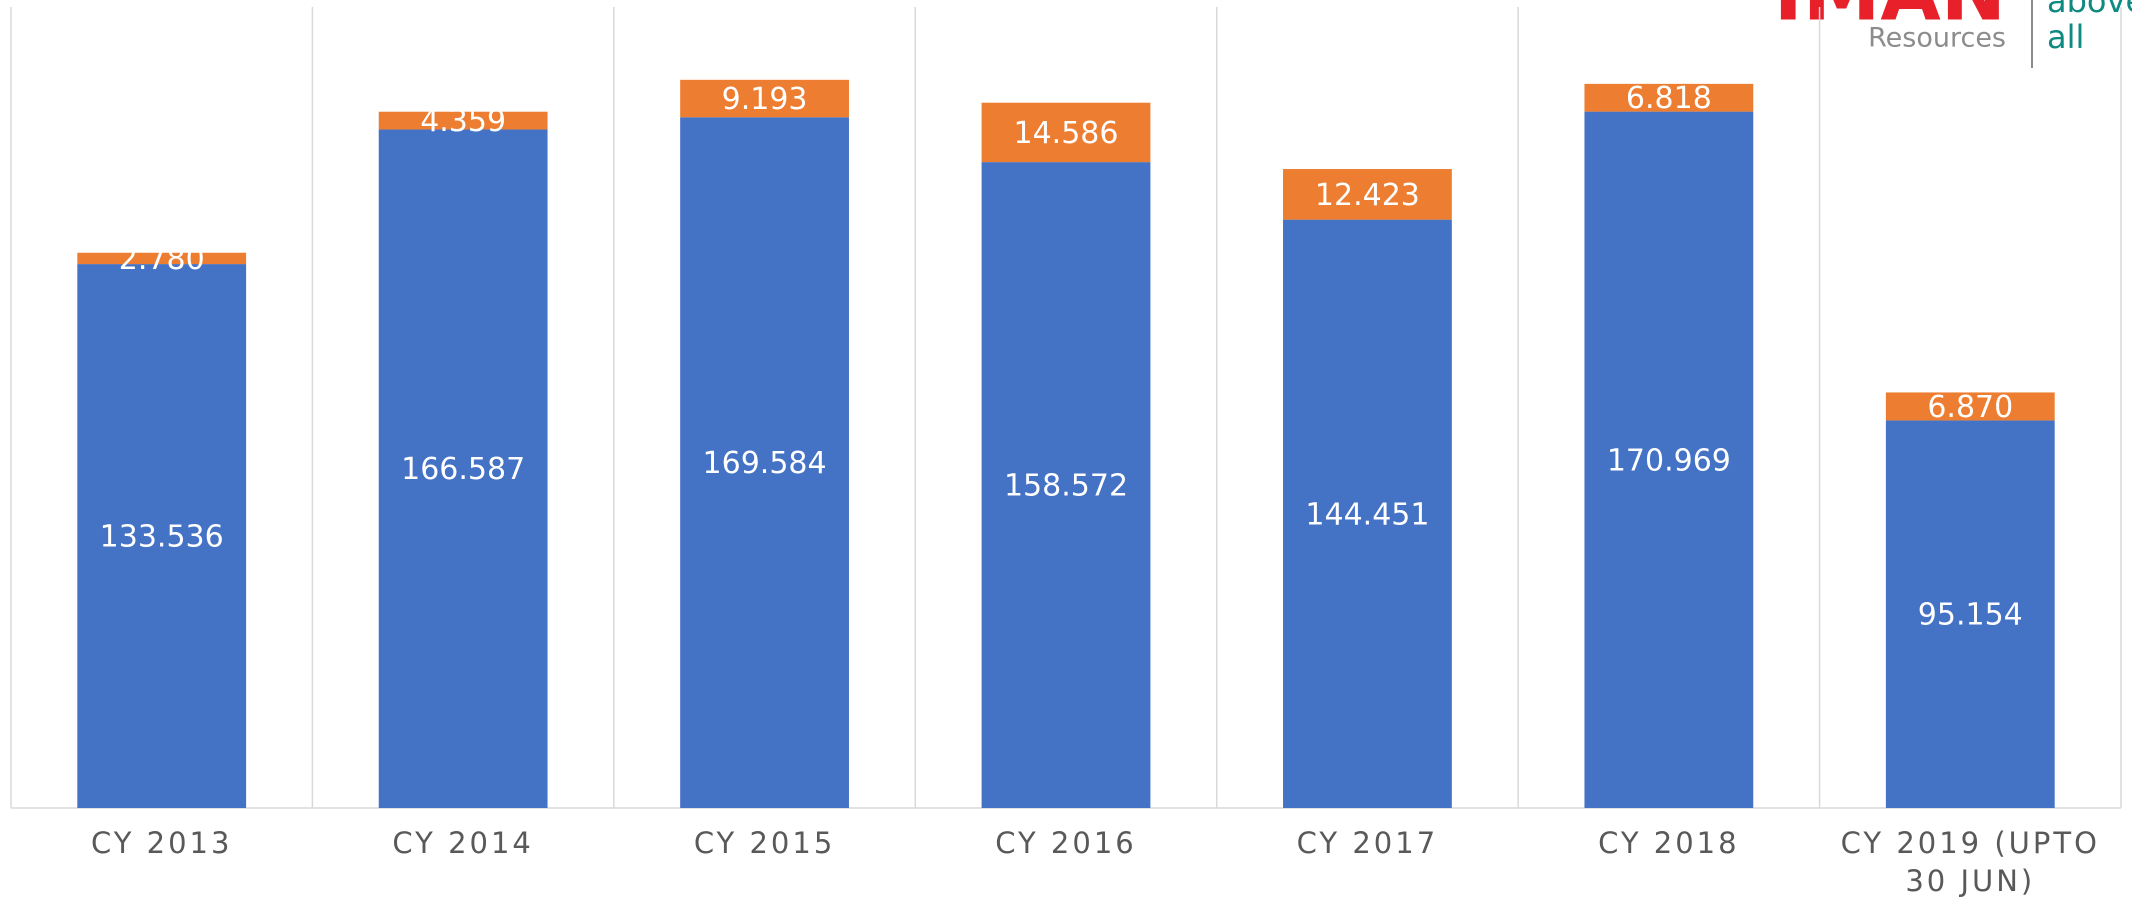 The width and height of the screenshot is (2132, 900). I want to click on logo-tagline: above, so click(2089, 10).